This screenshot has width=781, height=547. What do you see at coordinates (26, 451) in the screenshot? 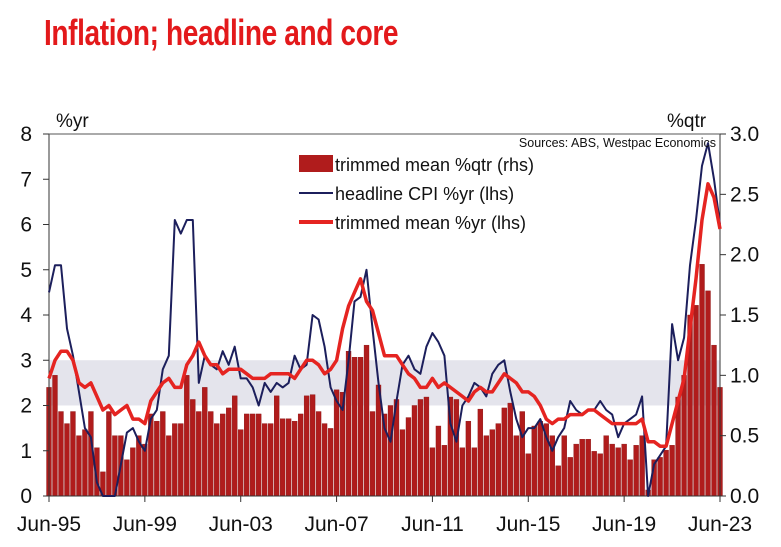
I see `left-tick-label: 1` at bounding box center [26, 451].